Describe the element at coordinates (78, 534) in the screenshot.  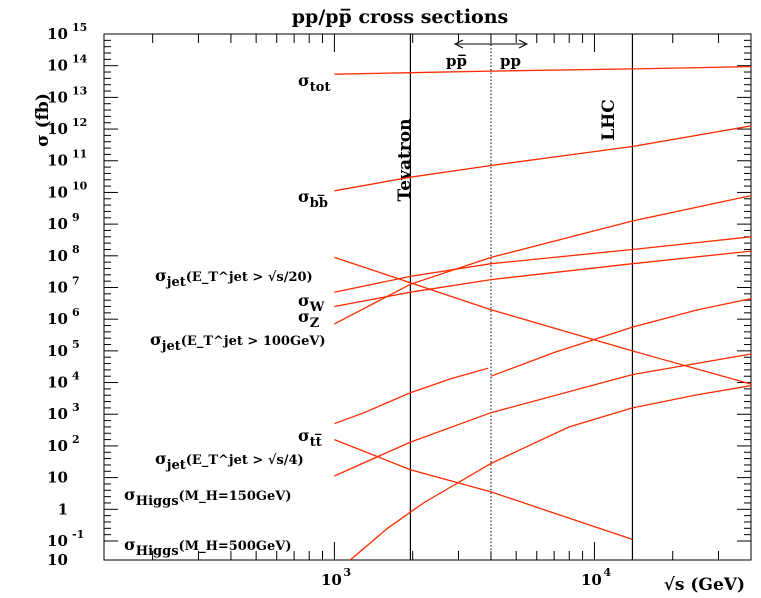
I see `y-tick-exponent: -1` at that location.